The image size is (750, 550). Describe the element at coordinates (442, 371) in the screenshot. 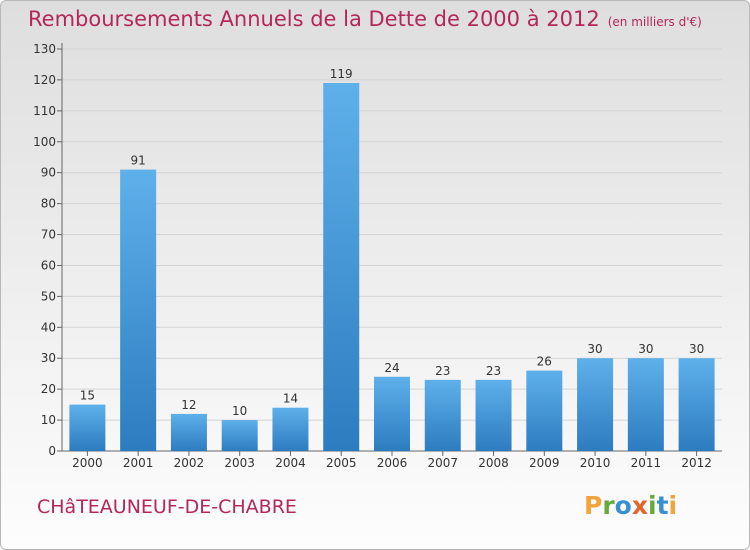

I see `data-label-2007: 23` at that location.